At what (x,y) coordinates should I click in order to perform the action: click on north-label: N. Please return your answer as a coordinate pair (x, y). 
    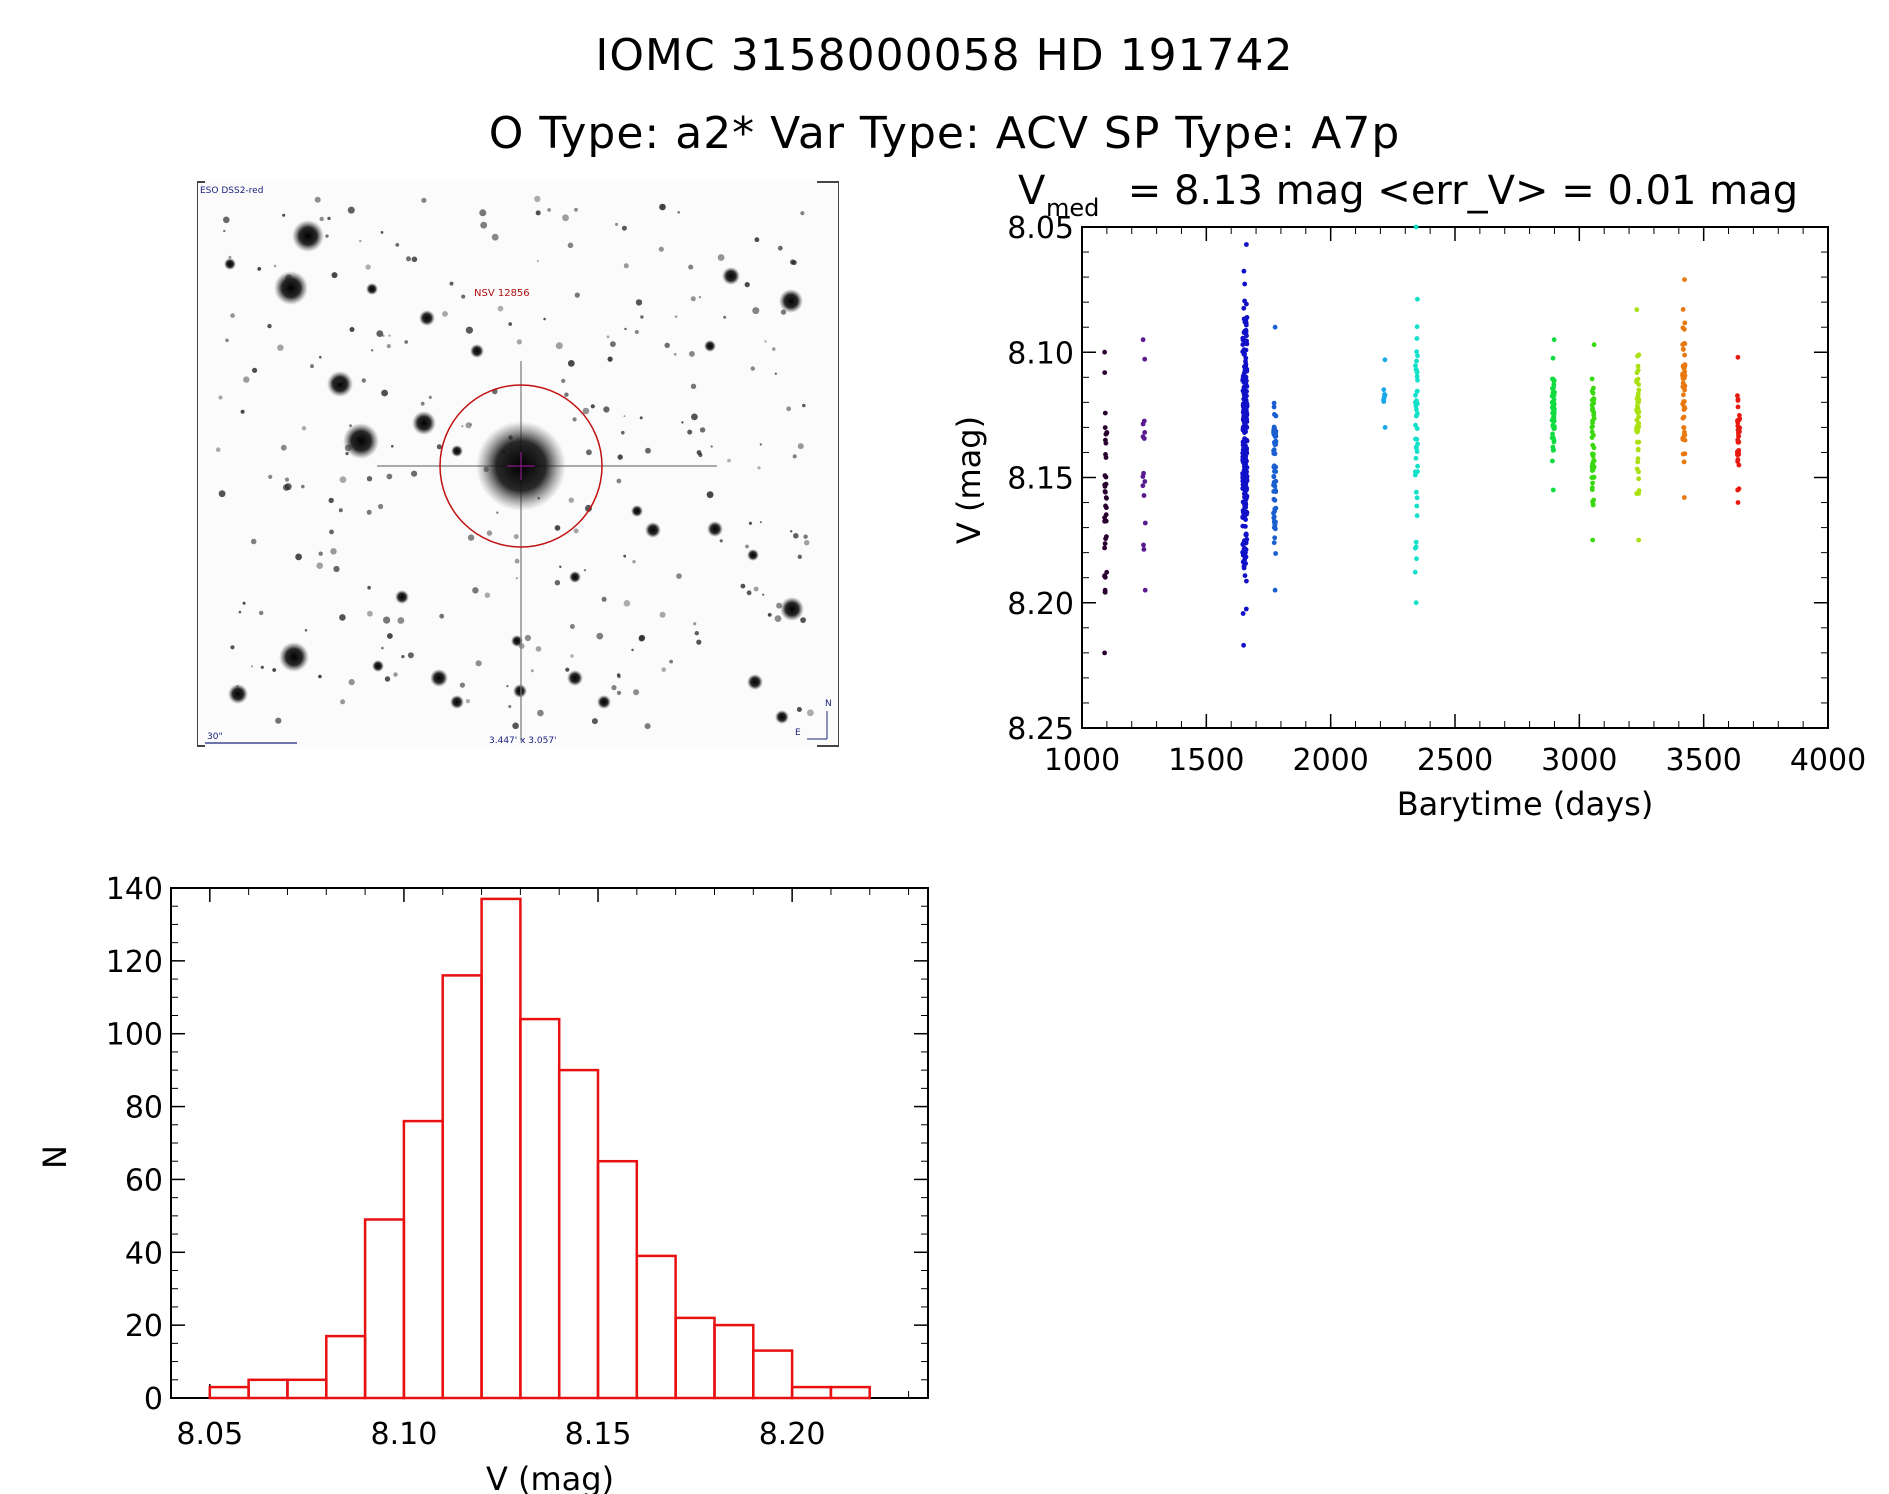
    Looking at the image, I should click on (828, 704).